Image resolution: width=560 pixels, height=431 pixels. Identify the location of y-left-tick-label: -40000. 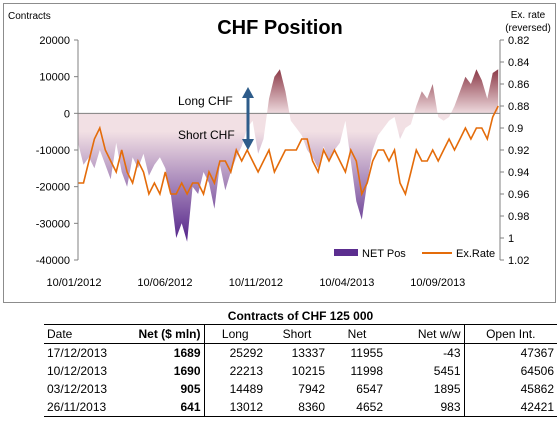
(53, 261).